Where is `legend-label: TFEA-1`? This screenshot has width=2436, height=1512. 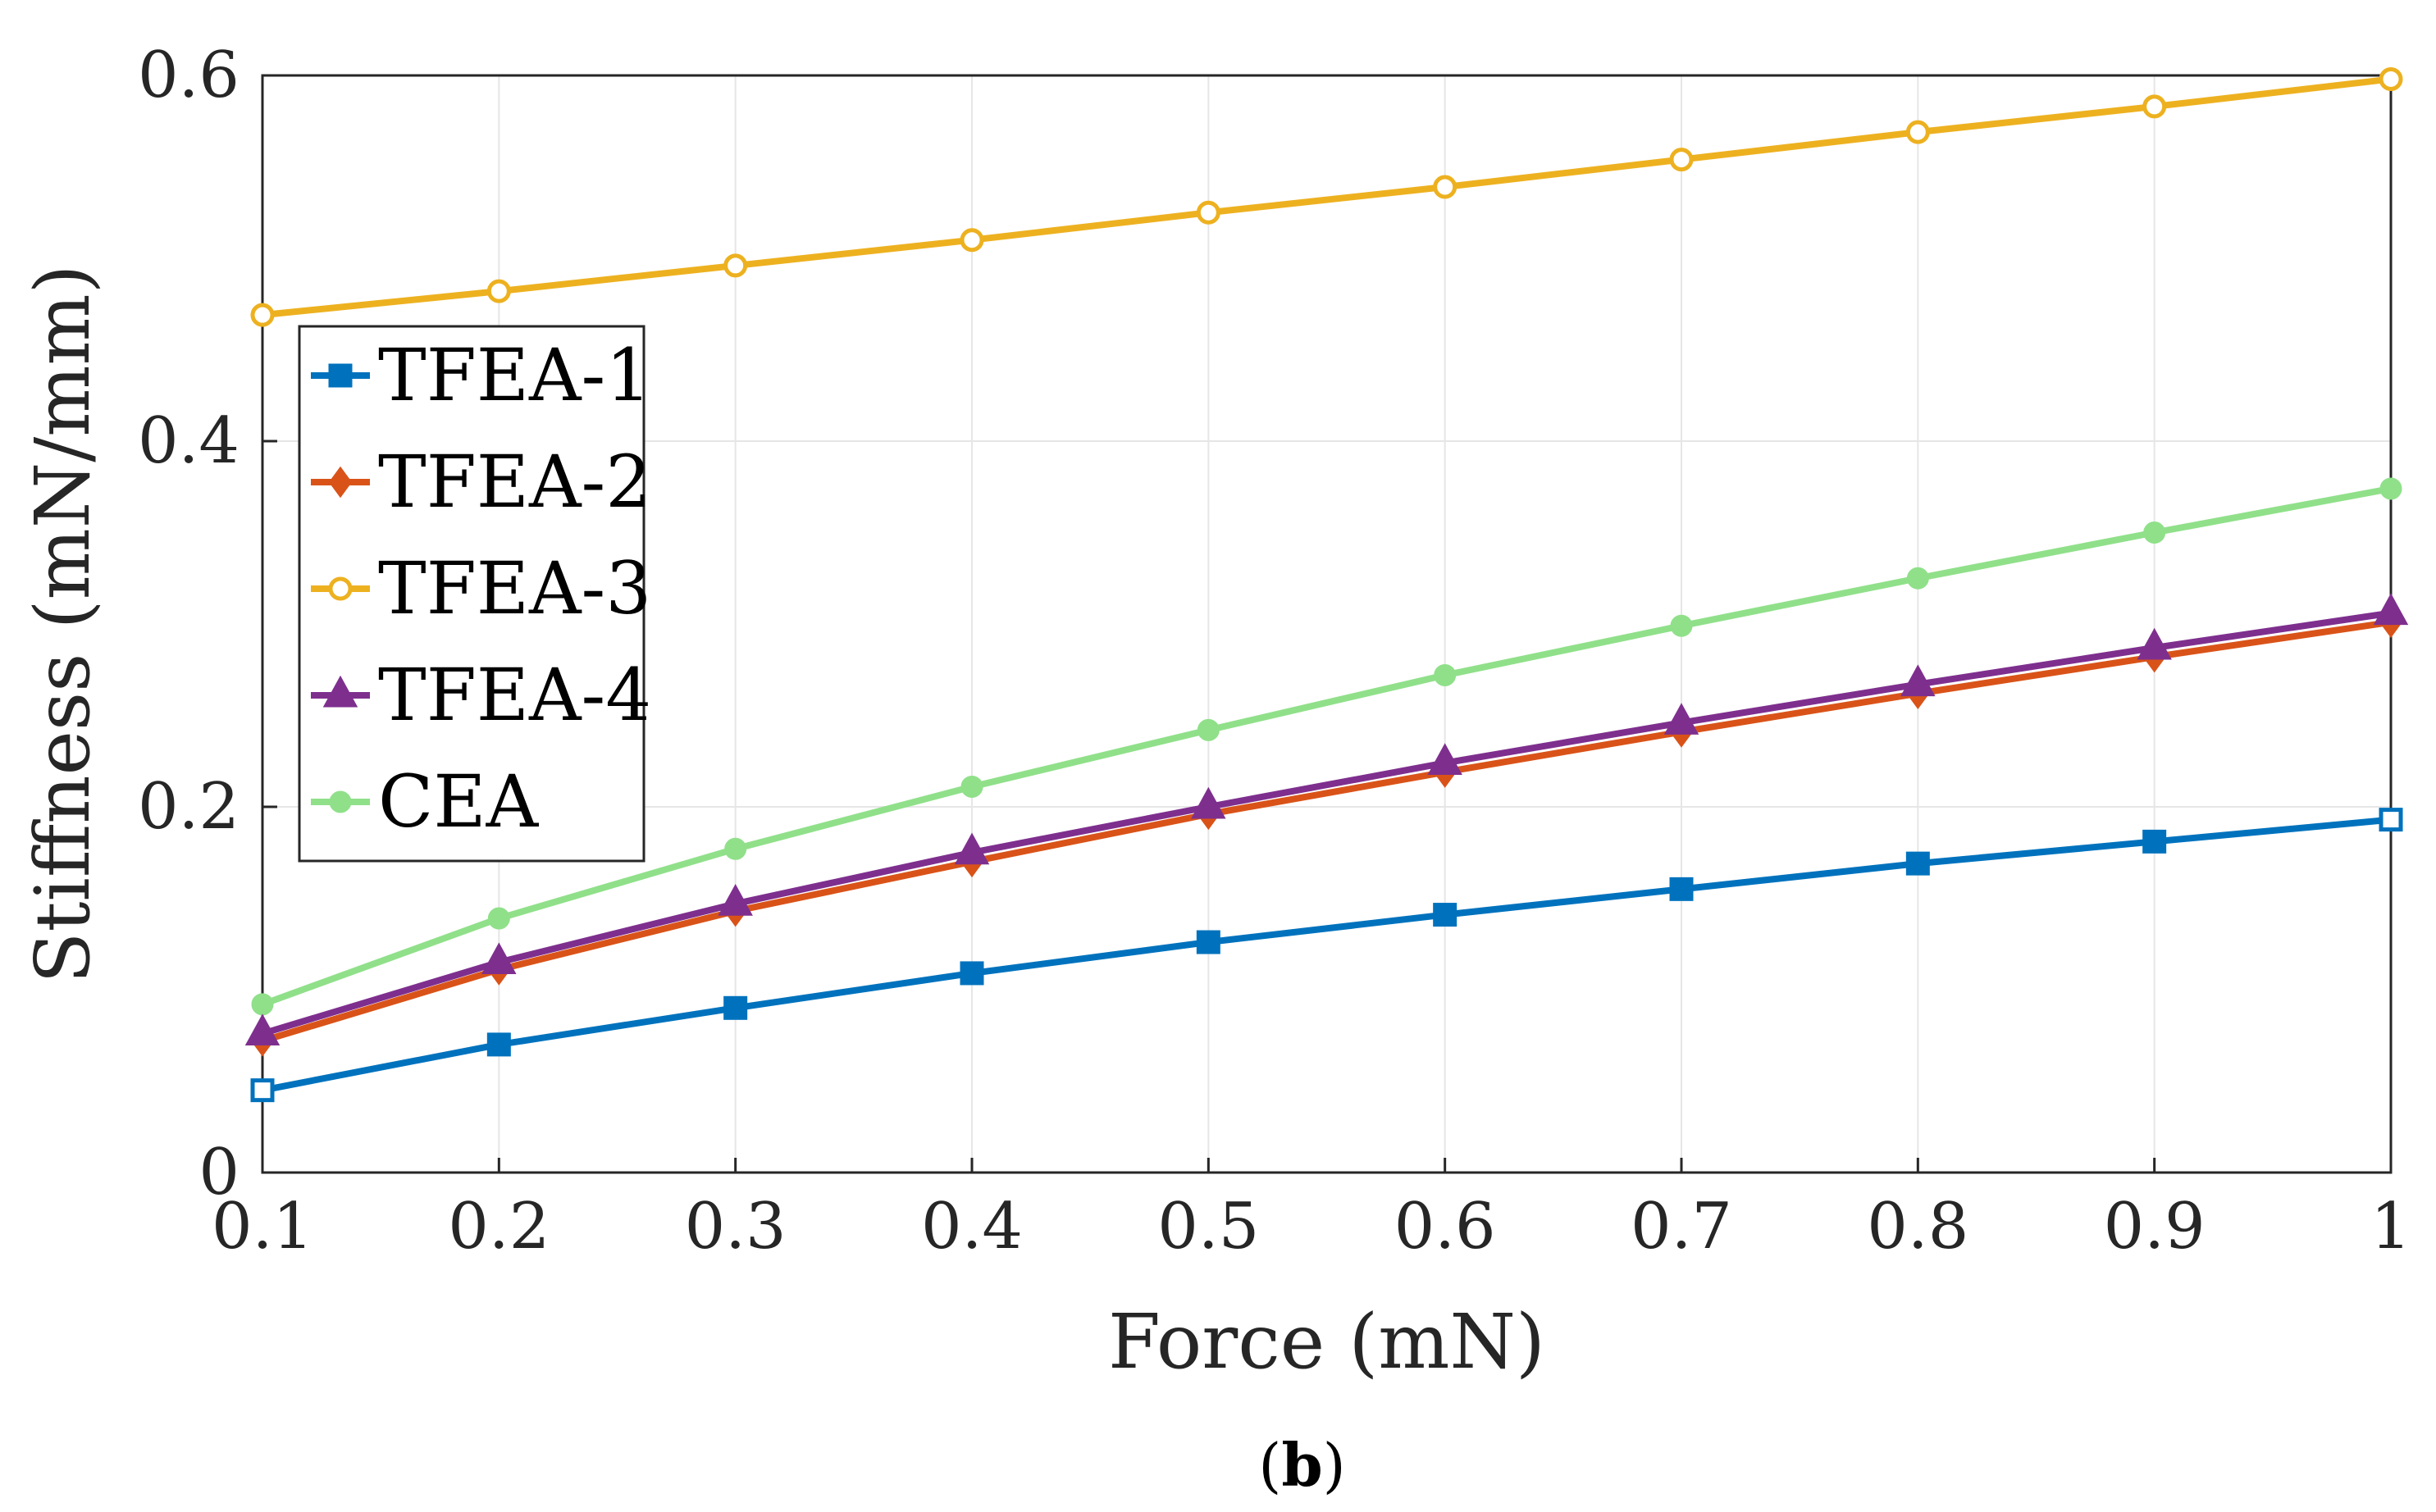 legend-label: TFEA-1 is located at coordinates (514, 375).